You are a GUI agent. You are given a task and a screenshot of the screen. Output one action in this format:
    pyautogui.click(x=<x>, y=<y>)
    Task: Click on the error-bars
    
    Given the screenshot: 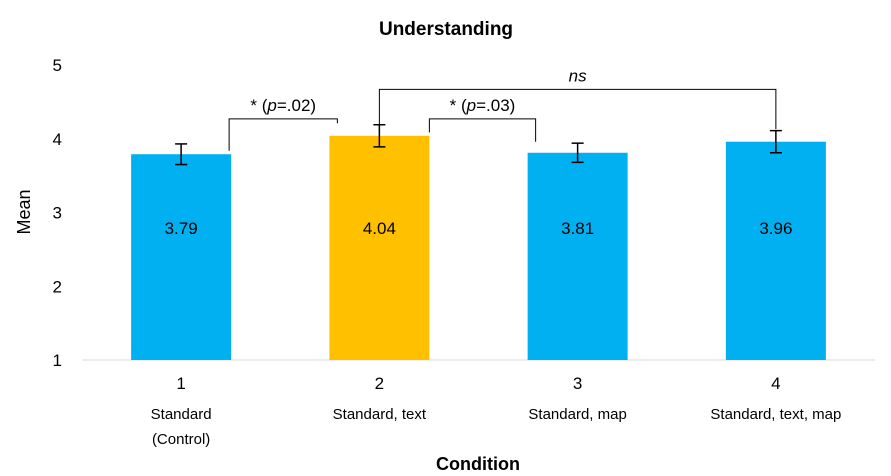 What is the action you would take?
    pyautogui.click(x=478, y=144)
    